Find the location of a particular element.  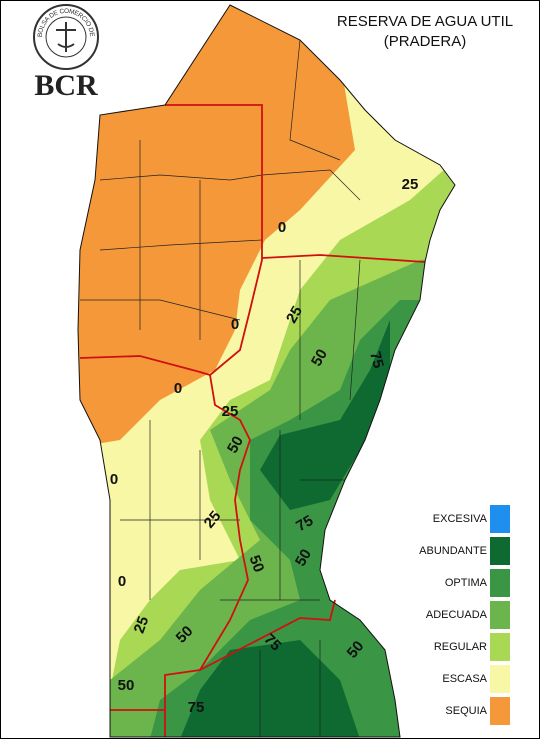

legend-label: ADECUADA is located at coordinates (457, 615).